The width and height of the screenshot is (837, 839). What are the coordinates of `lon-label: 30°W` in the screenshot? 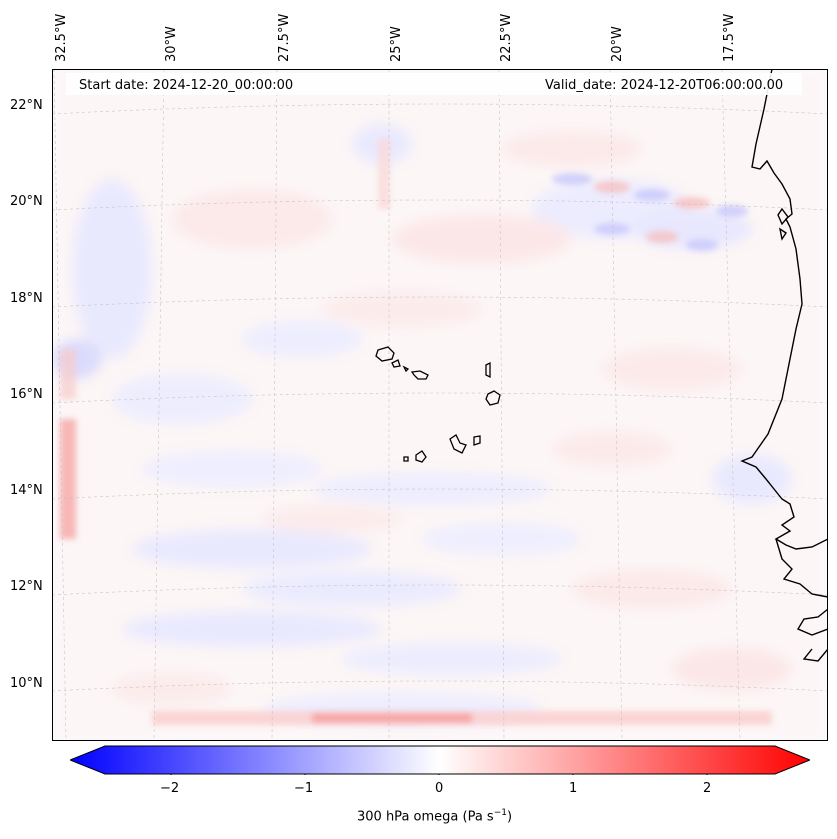 It's located at (171, 44).